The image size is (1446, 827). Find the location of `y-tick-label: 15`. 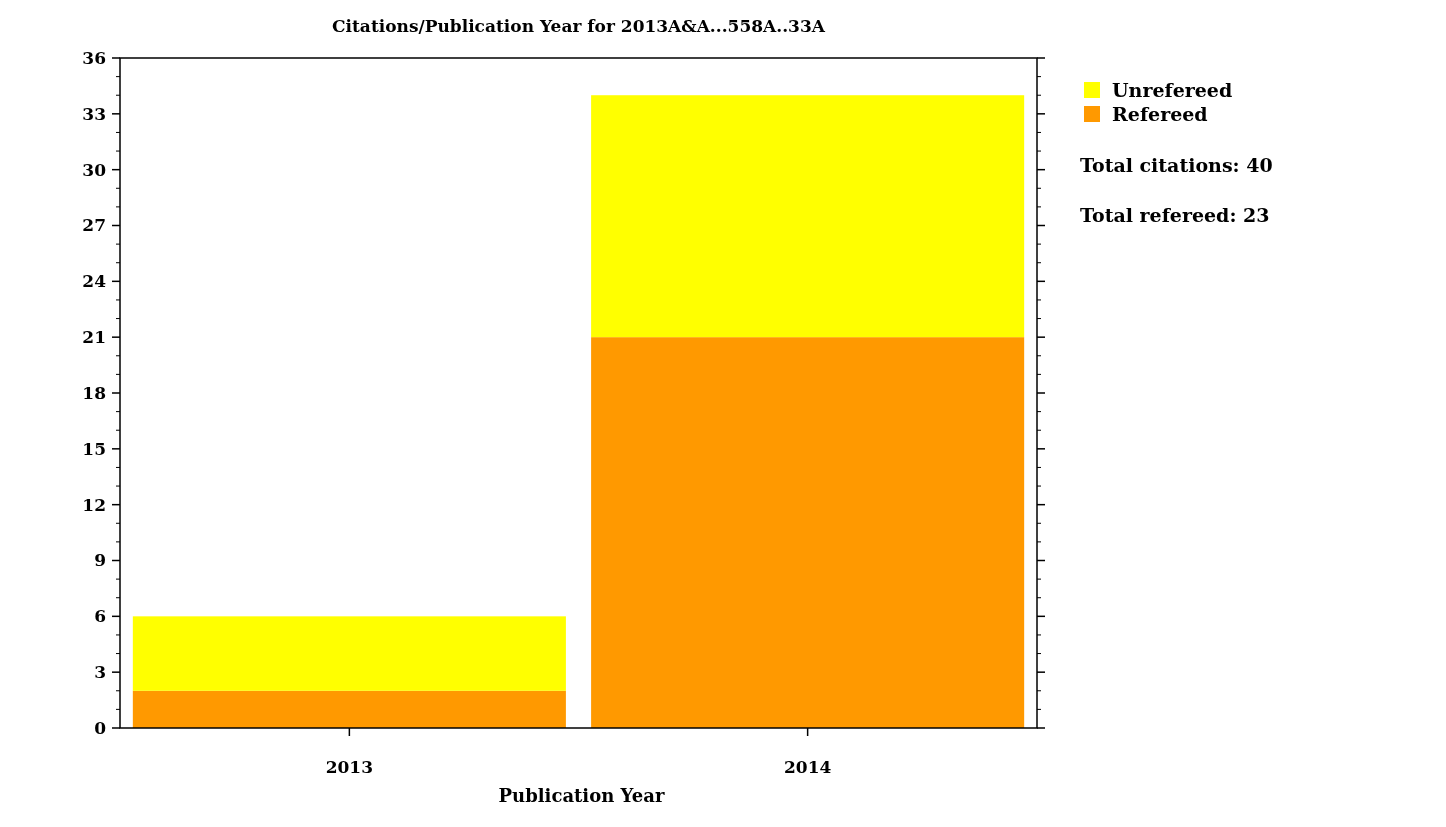

y-tick-label: 15 is located at coordinates (94, 448).